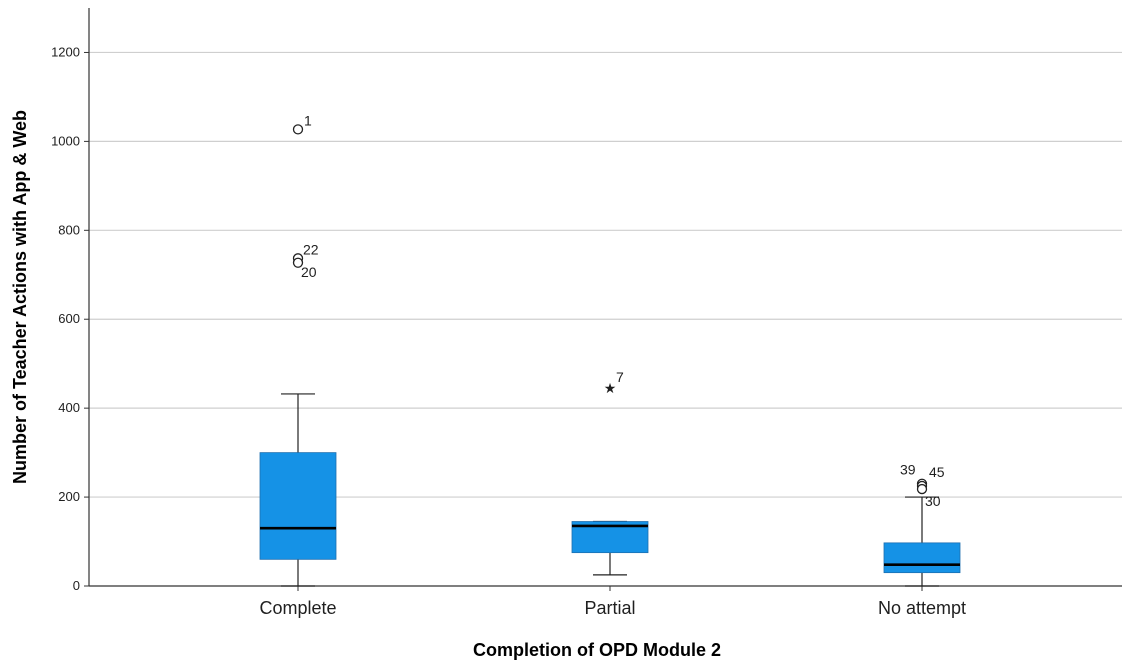 The image size is (1122, 662). I want to click on outlier-label: 45, so click(937, 472).